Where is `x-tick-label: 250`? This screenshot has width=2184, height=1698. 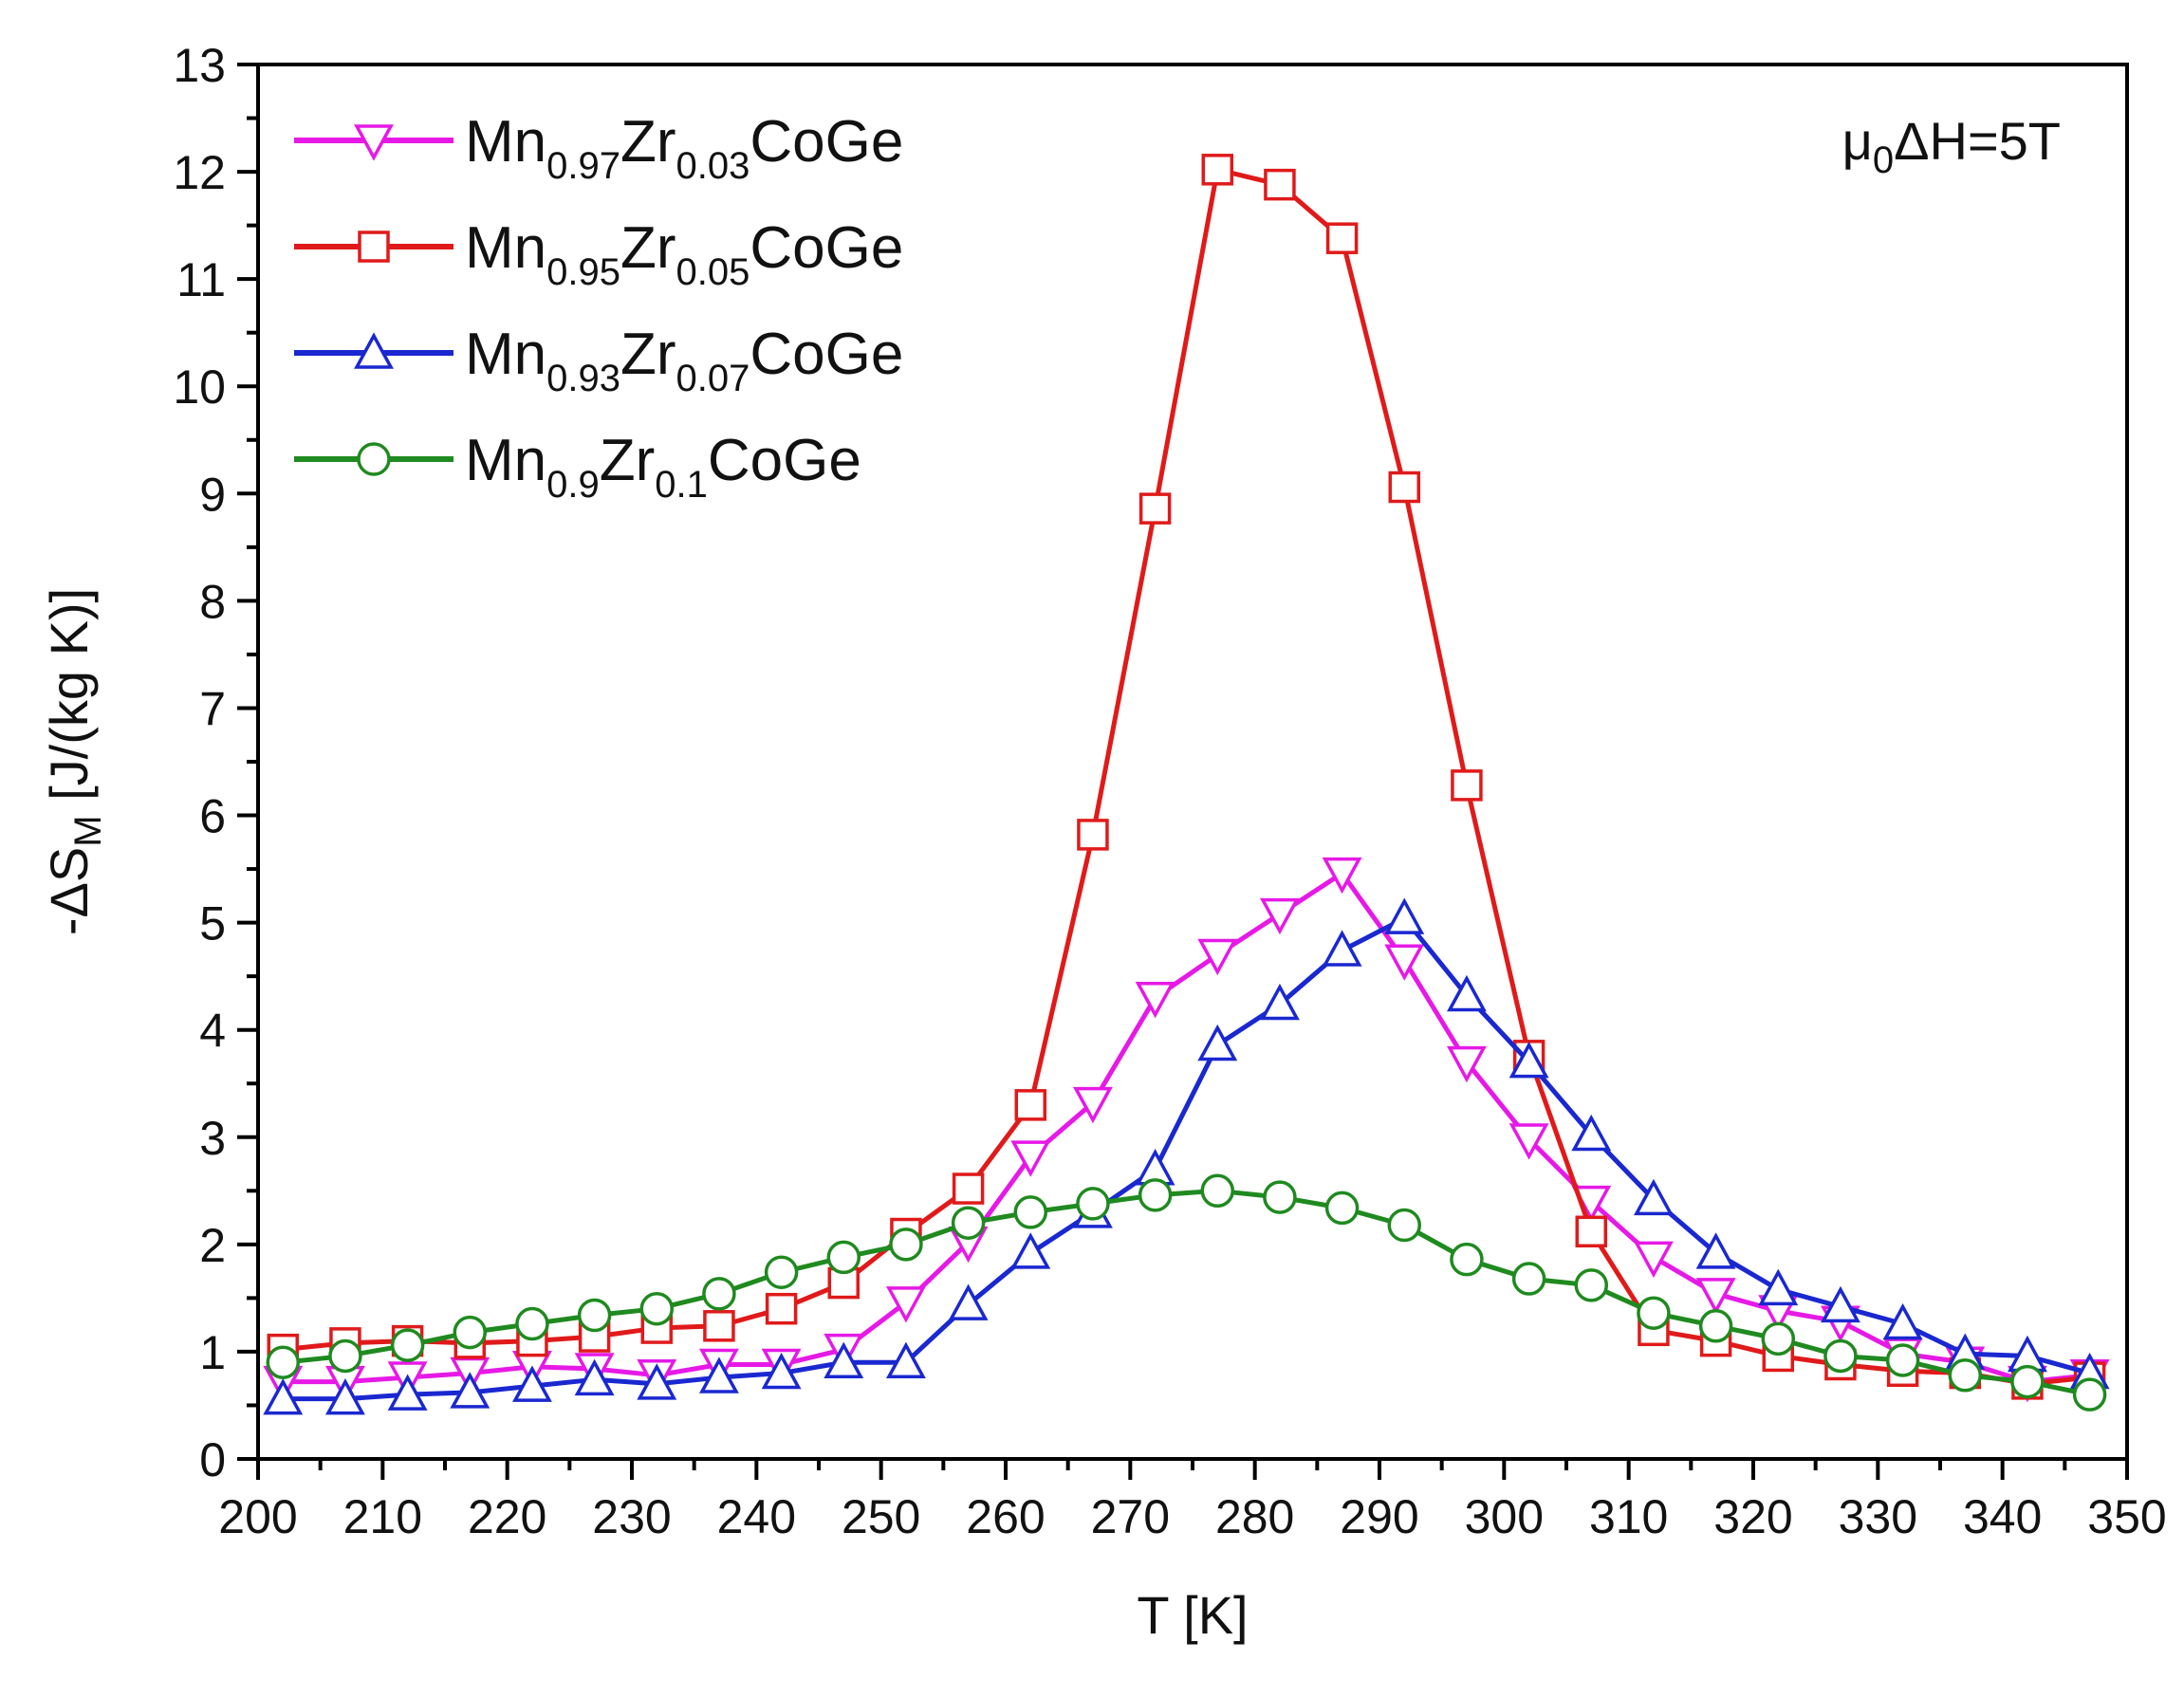
x-tick-label: 250 is located at coordinates (881, 1516).